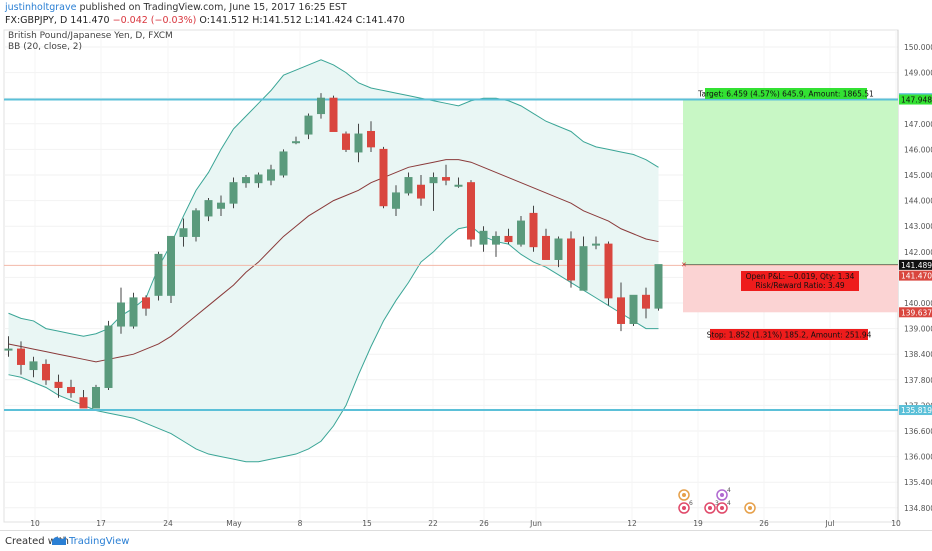 The width and height of the screenshot is (932, 551). Describe the element at coordinates (36, 20) in the screenshot. I see `symbol-label: FX:GBPJPY, D` at that location.